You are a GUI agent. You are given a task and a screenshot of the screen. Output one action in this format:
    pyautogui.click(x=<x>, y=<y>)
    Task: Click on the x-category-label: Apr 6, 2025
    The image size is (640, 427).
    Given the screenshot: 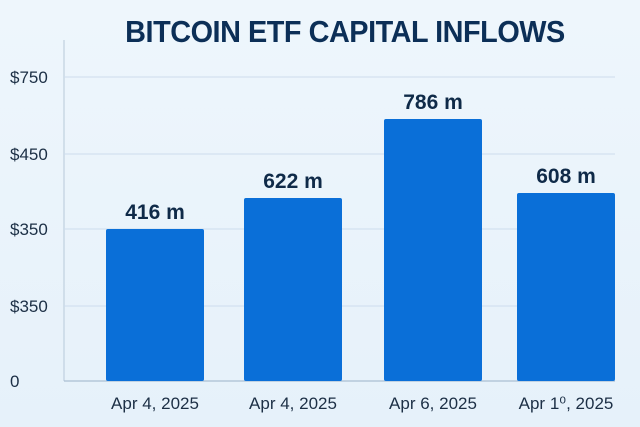 What is the action you would take?
    pyautogui.click(x=433, y=403)
    